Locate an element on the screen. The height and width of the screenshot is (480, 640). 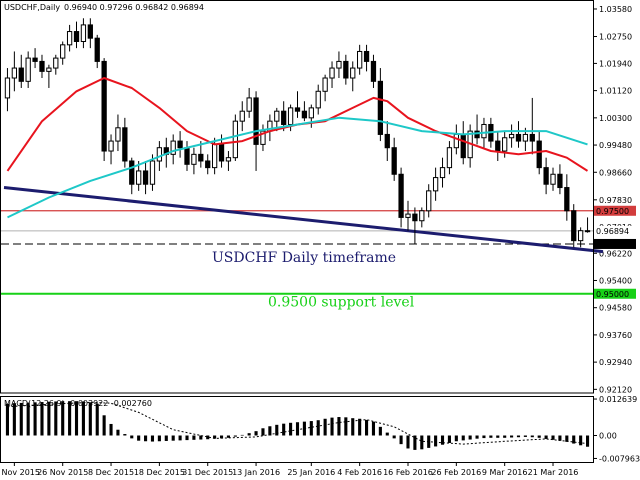
x-tick-label: 18 Dec 2015 is located at coordinates (159, 472).